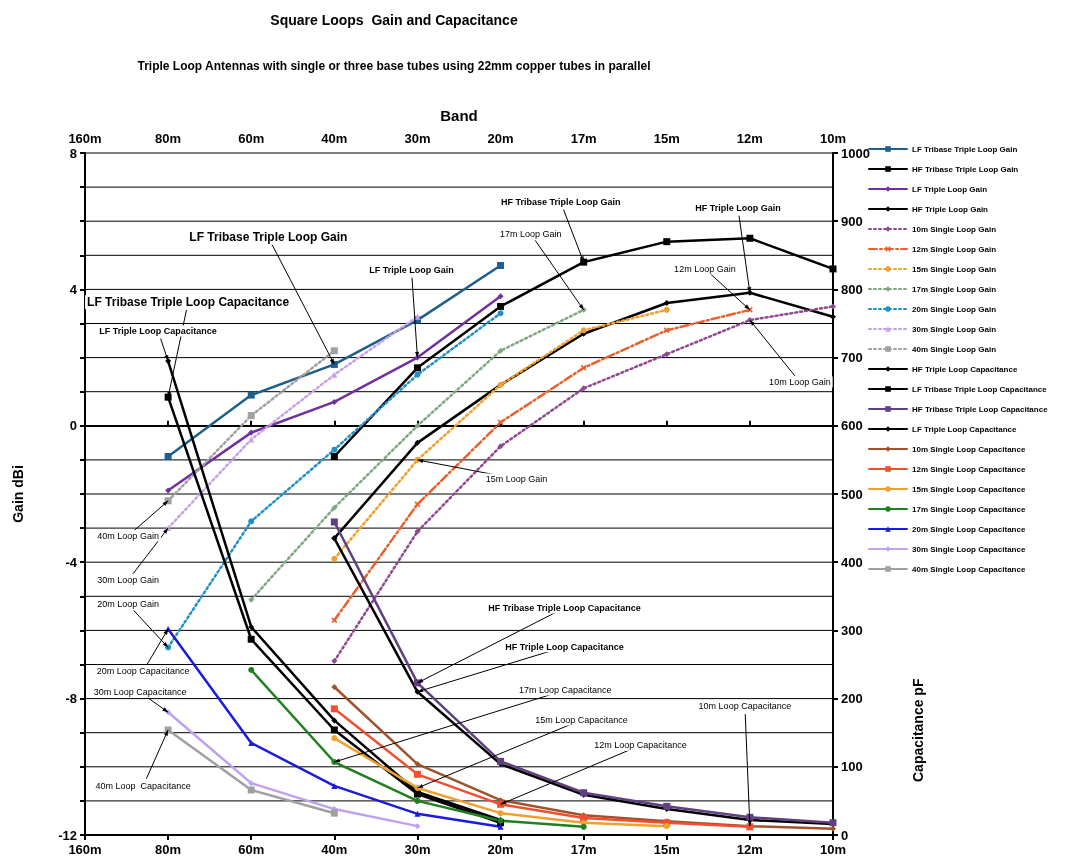  Describe the element at coordinates (965, 369) in the screenshot. I see `legend-label: HF Triple Loop Capacitance` at that location.